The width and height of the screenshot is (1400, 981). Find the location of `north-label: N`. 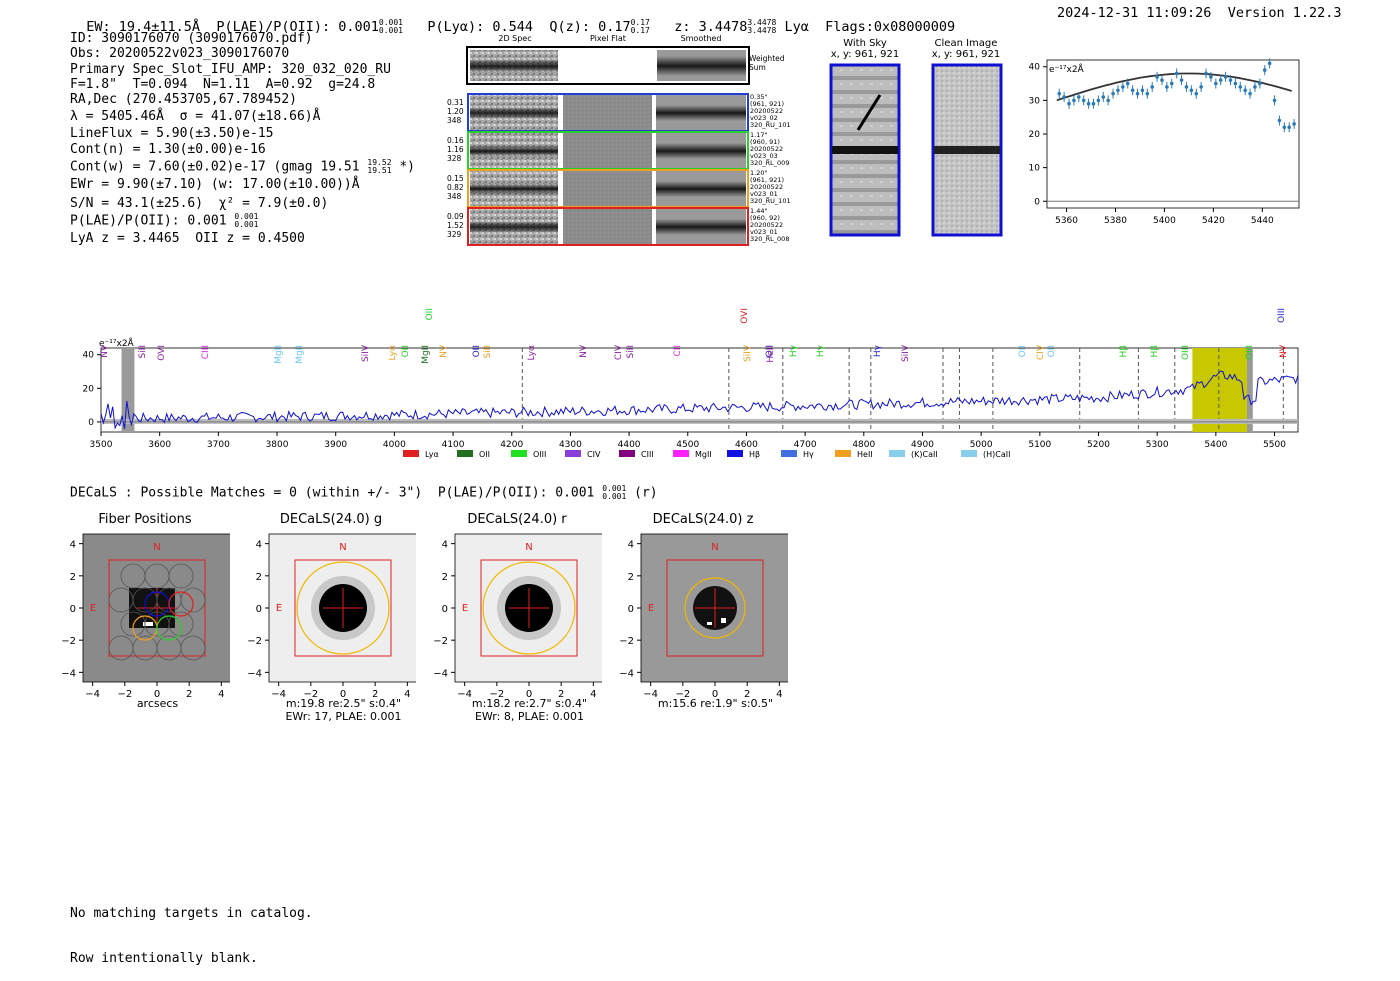

north-label: N is located at coordinates (156, 547).